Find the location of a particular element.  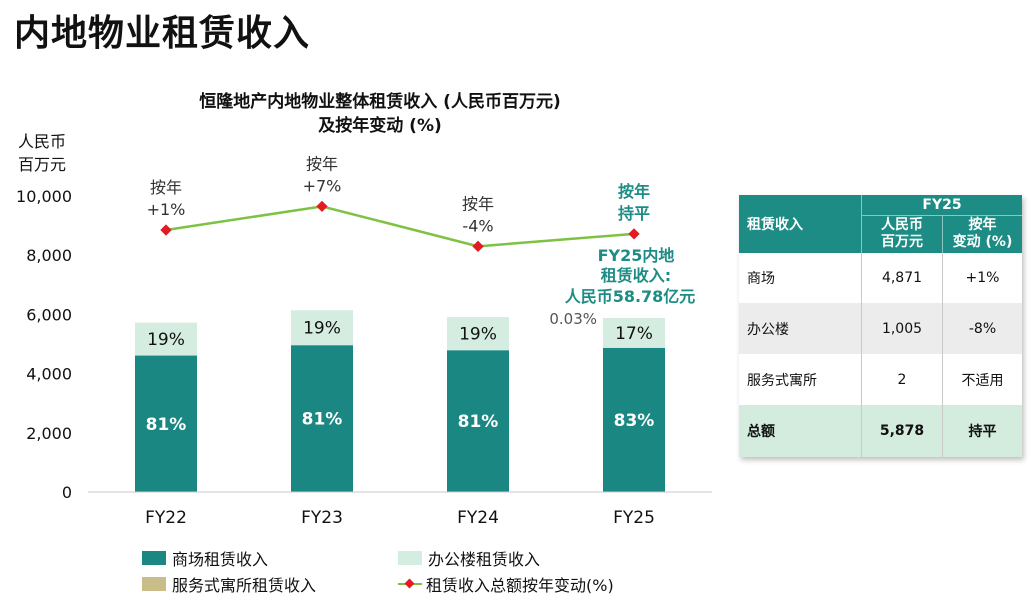

legend-label-residence: 服务式寓所租赁收入 is located at coordinates (244, 584).